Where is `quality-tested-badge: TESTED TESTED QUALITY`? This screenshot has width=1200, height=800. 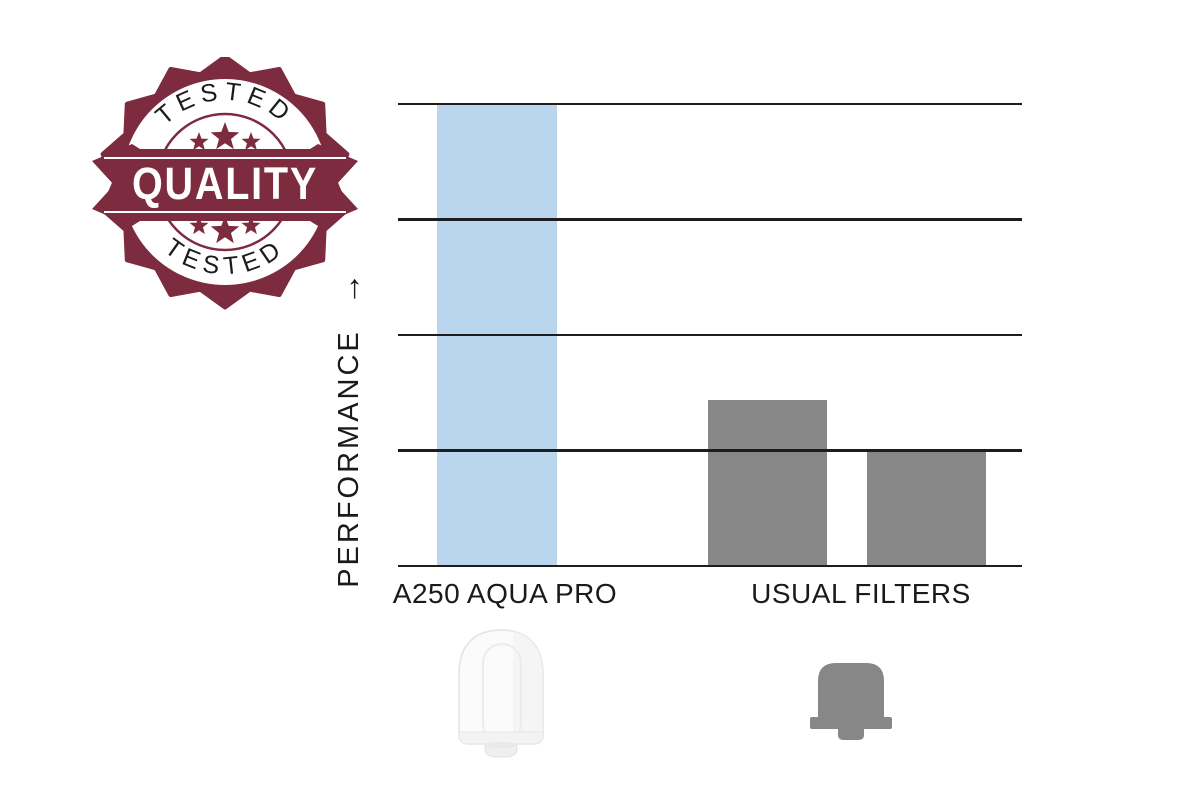 quality-tested-badge: TESTED TESTED QUALITY is located at coordinates (225, 183).